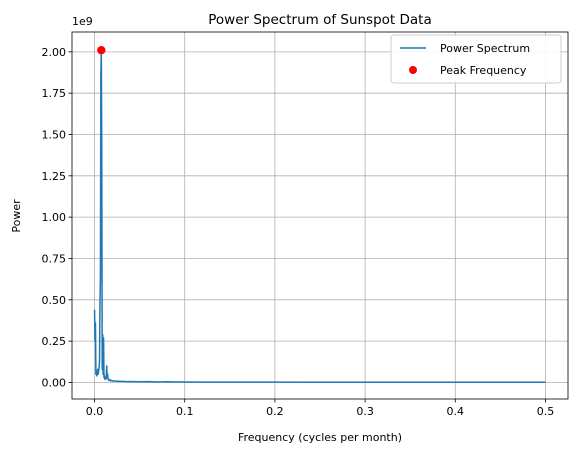 The height and width of the screenshot is (453, 576). Describe the element at coordinates (54, 341) in the screenshot. I see `y-tick-label: 0.25` at that location.